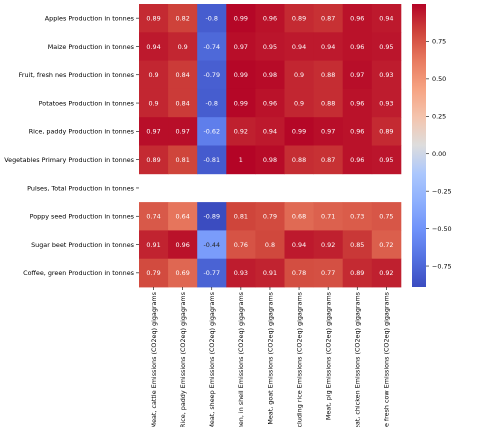 The image size is (502, 427). I want to click on column-label: Meat, goat Emissions (CO2eq) gigagrams, so click(270, 357).